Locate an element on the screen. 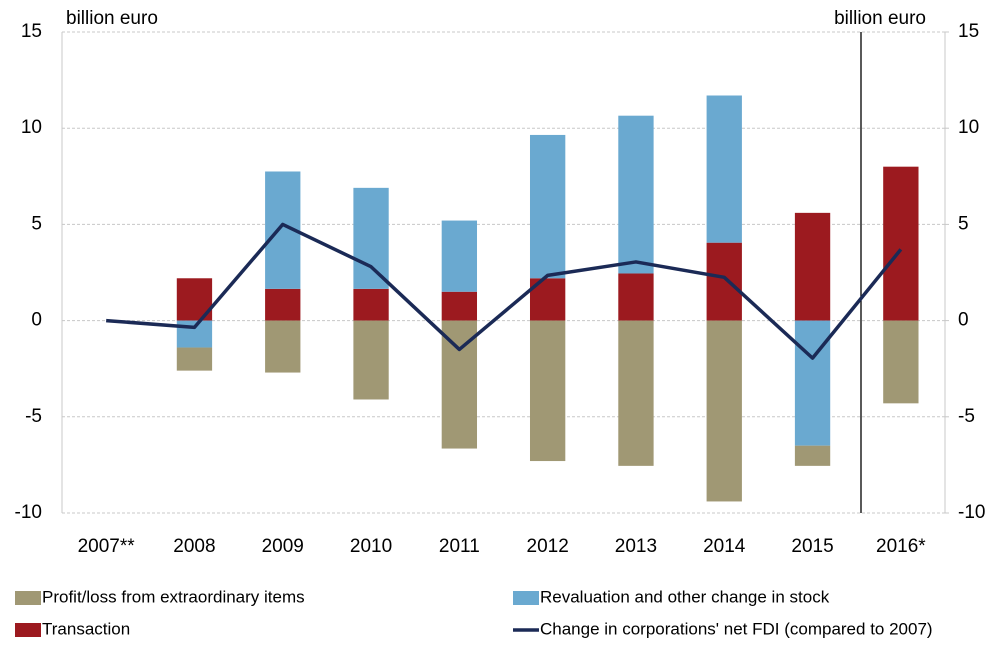 This screenshot has height=649, width=1002. x-tick-label: 2007** is located at coordinates (107, 546).